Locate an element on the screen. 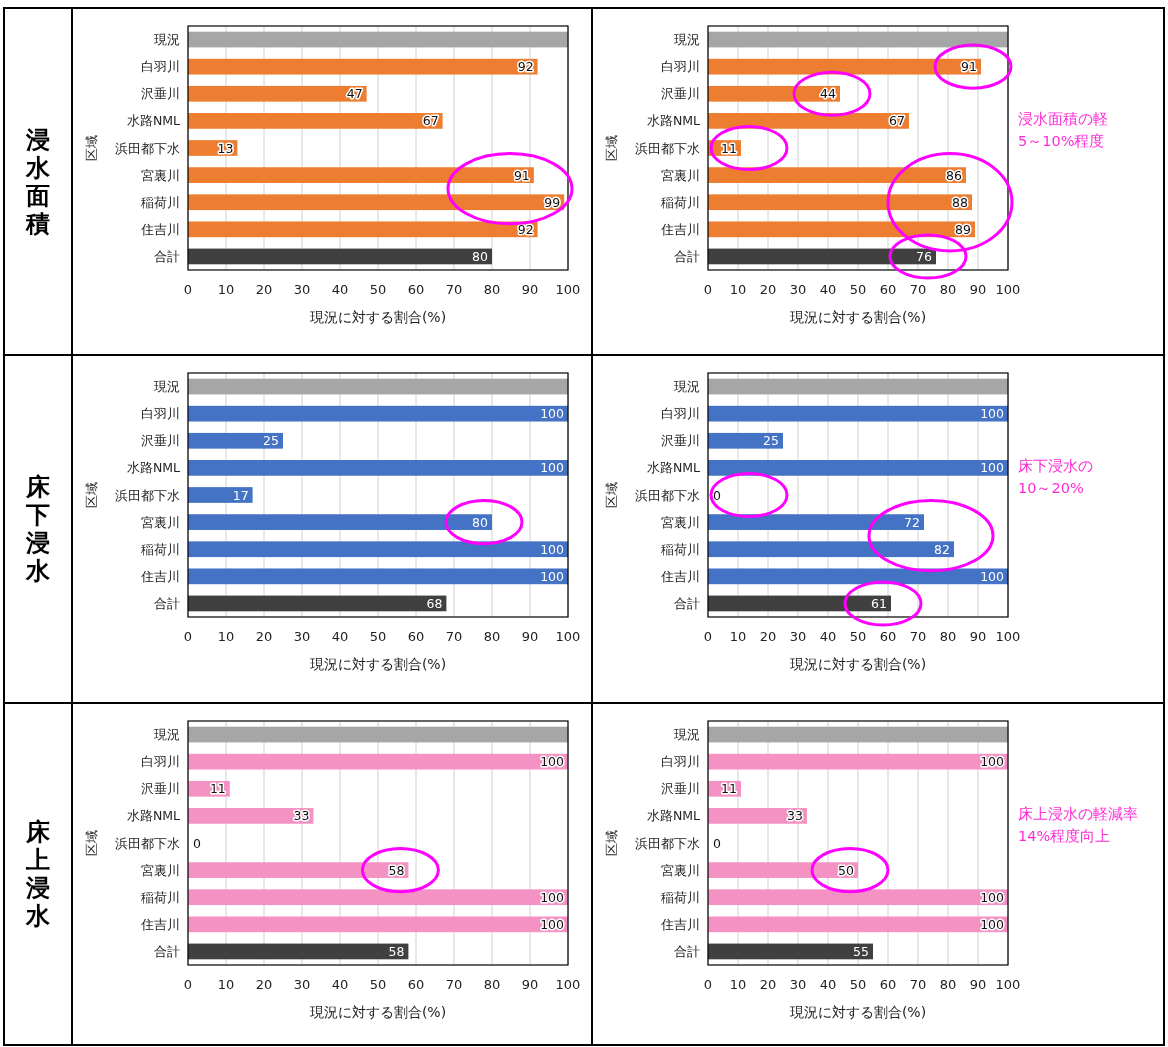  data-label: 50 is located at coordinates (846, 870).